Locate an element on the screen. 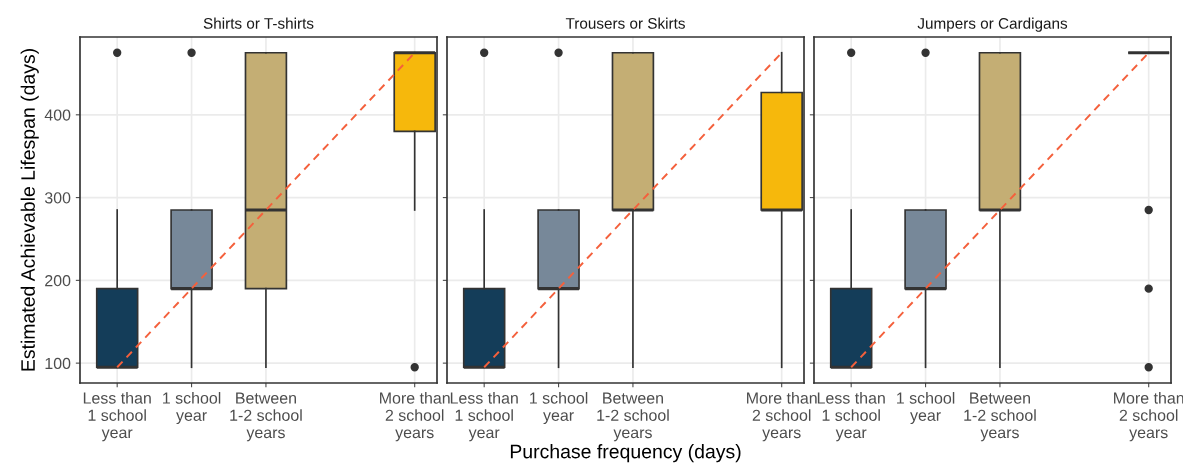 The width and height of the screenshot is (1183, 468). x-axis-title: Purchase frequency (days) is located at coordinates (625, 453).